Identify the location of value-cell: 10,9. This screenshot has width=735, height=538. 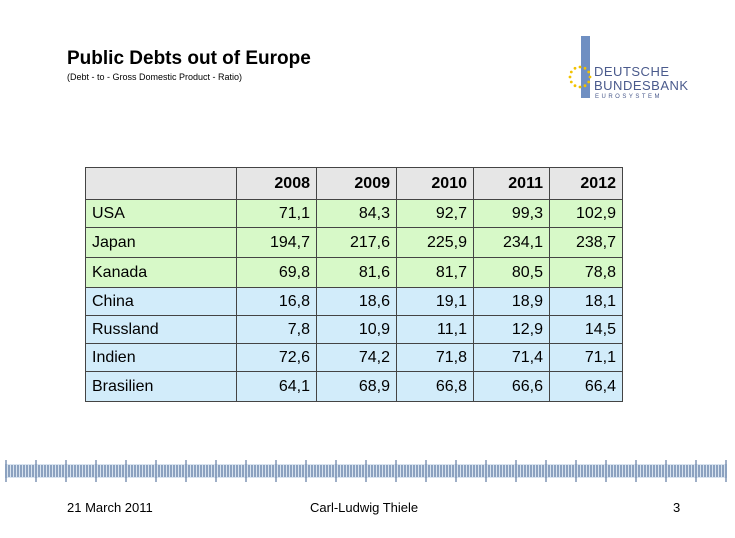
(356, 329).